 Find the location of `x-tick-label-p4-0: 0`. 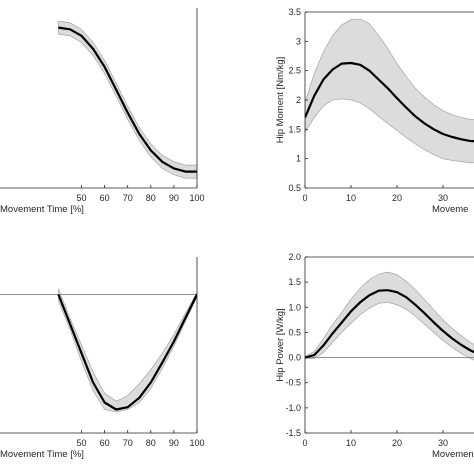

x-tick-label-p4-0: 0 is located at coordinates (304, 443).